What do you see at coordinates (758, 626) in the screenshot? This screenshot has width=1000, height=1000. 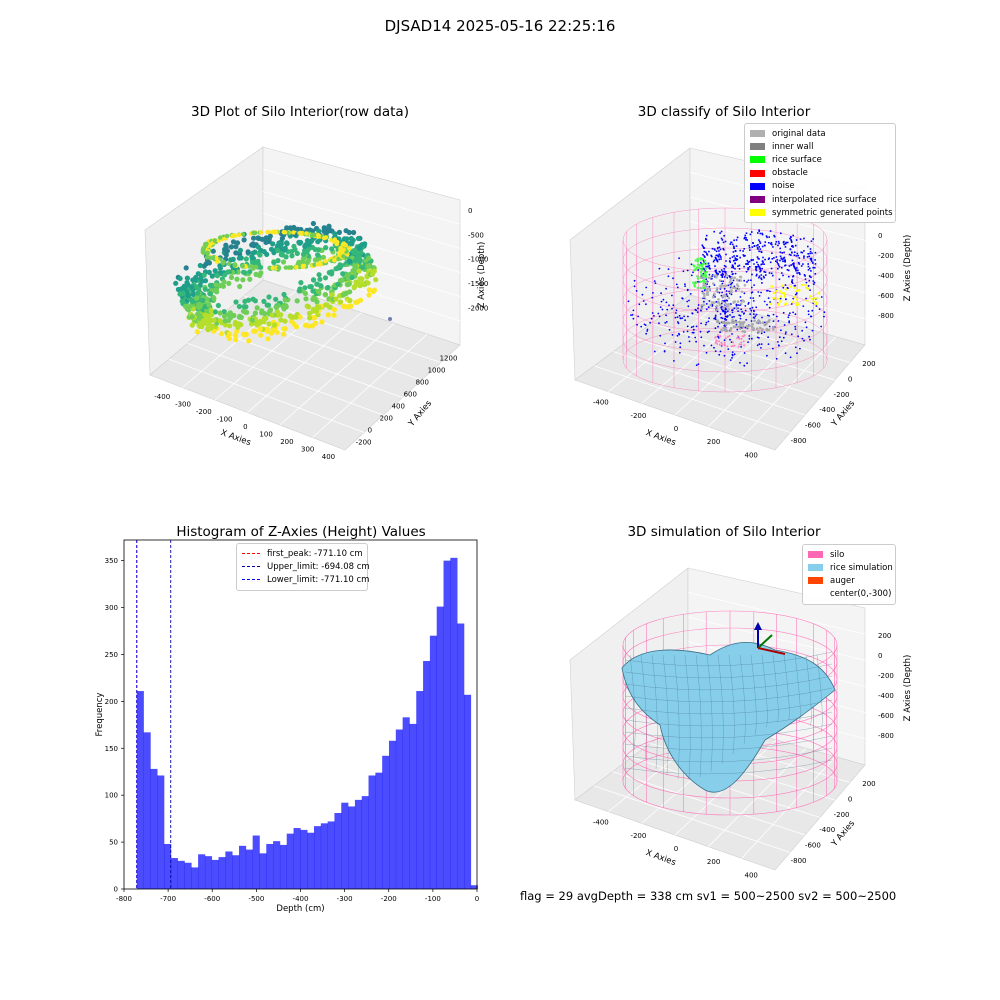 I see `auger-z-arrow` at bounding box center [758, 626].